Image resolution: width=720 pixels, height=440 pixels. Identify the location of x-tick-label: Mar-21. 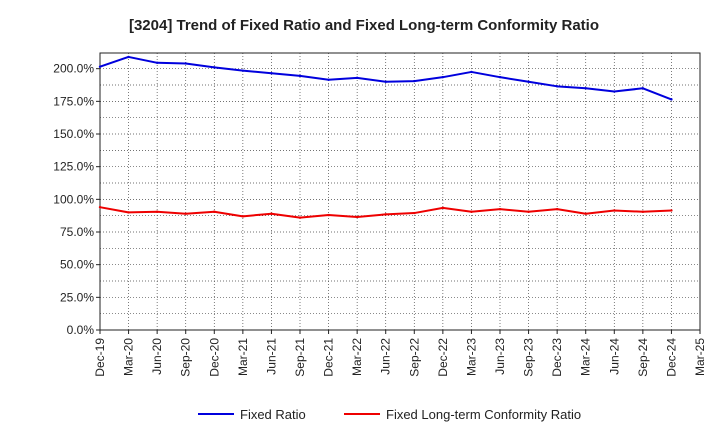
(243, 357).